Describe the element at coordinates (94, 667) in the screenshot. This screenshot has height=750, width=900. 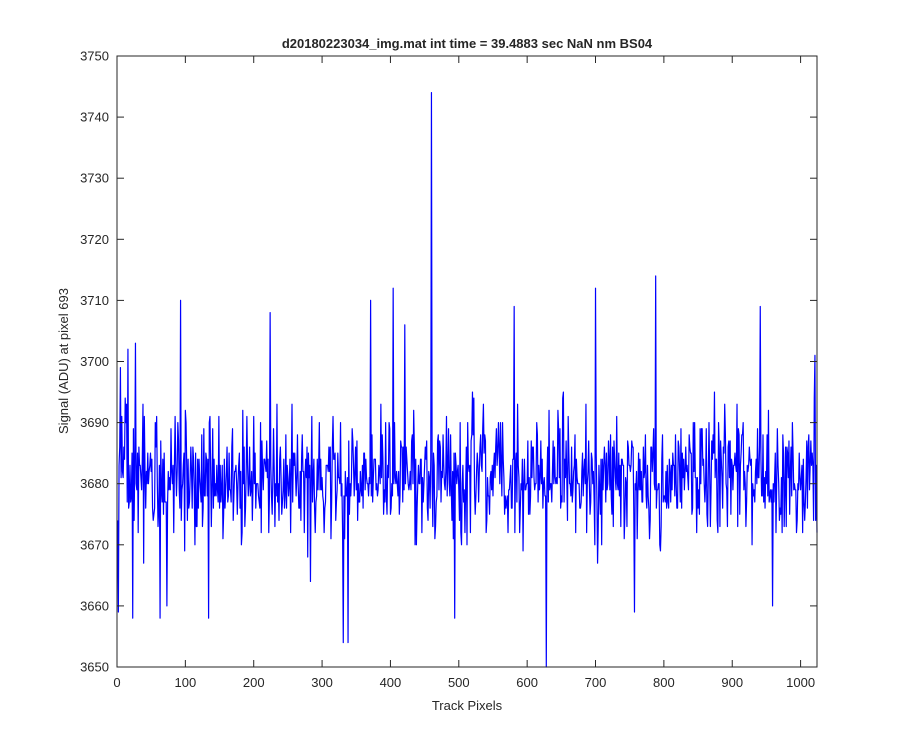
I see `y-tick-label: 3650` at that location.